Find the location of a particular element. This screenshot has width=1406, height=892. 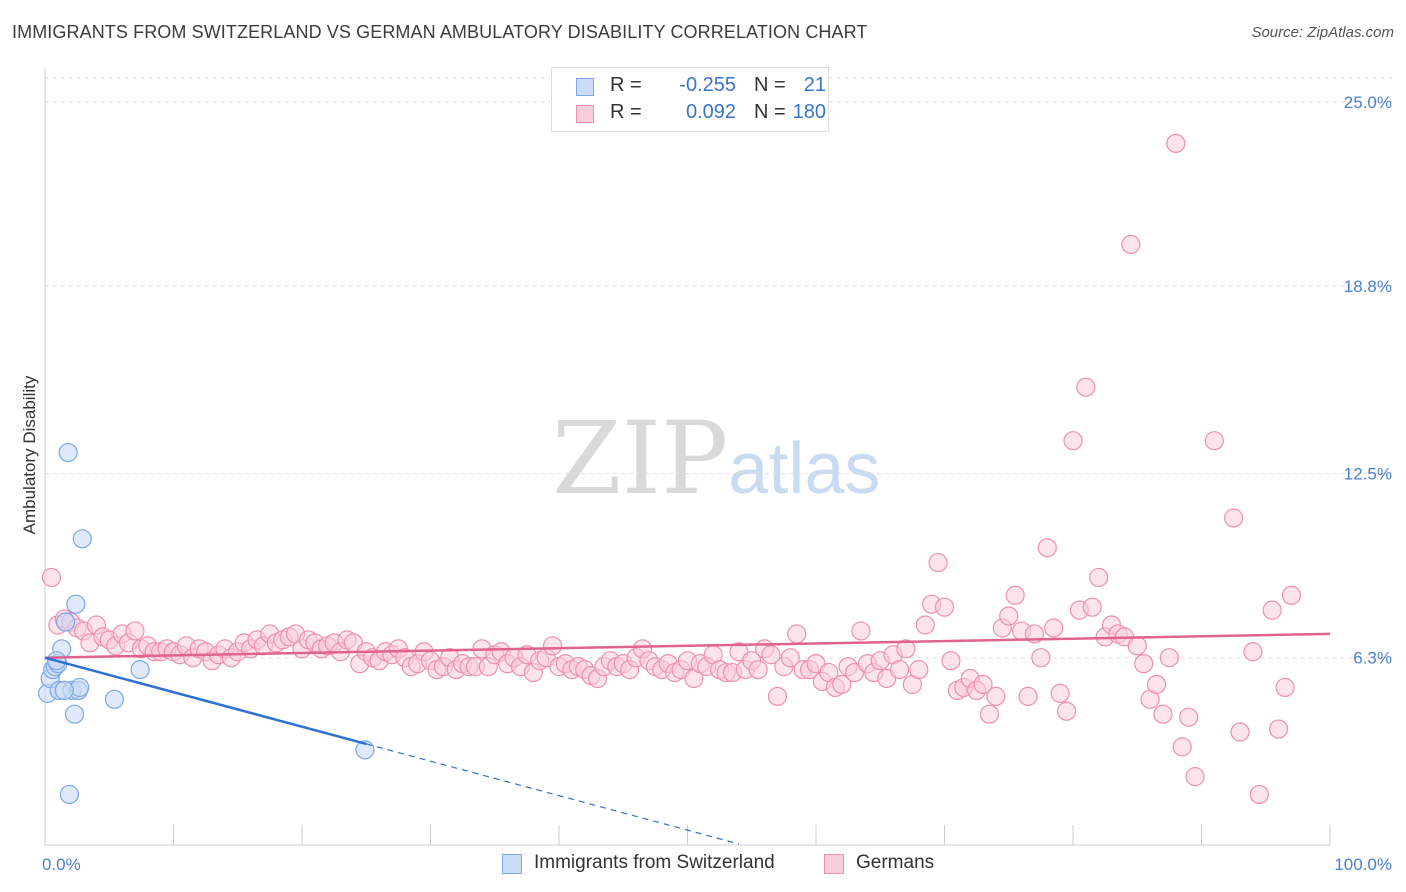

watermark: ZIPatlas is located at coordinates (716, 458).